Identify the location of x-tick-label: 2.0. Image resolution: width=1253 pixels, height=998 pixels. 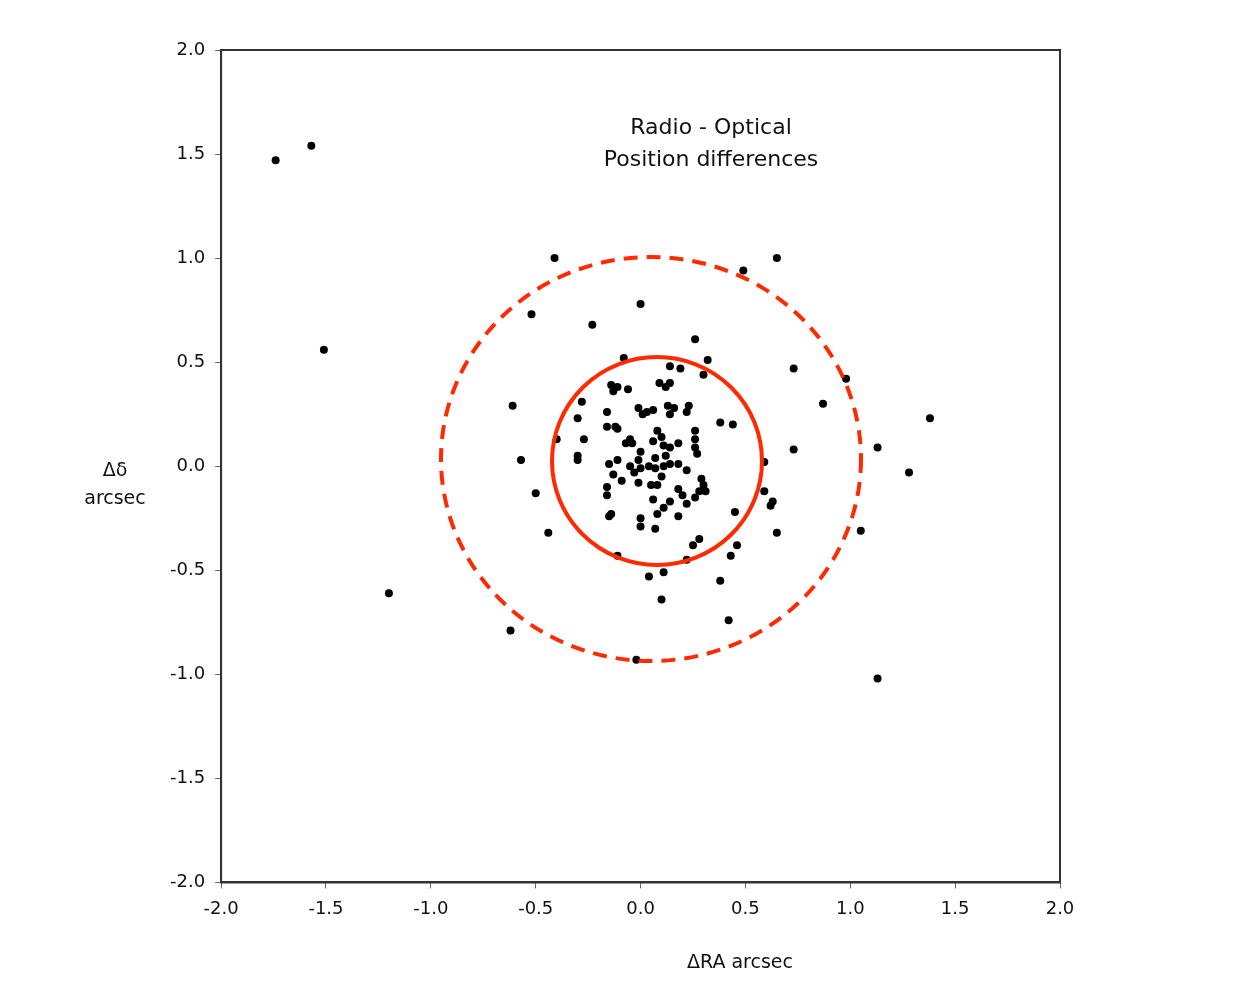
(1060, 907).